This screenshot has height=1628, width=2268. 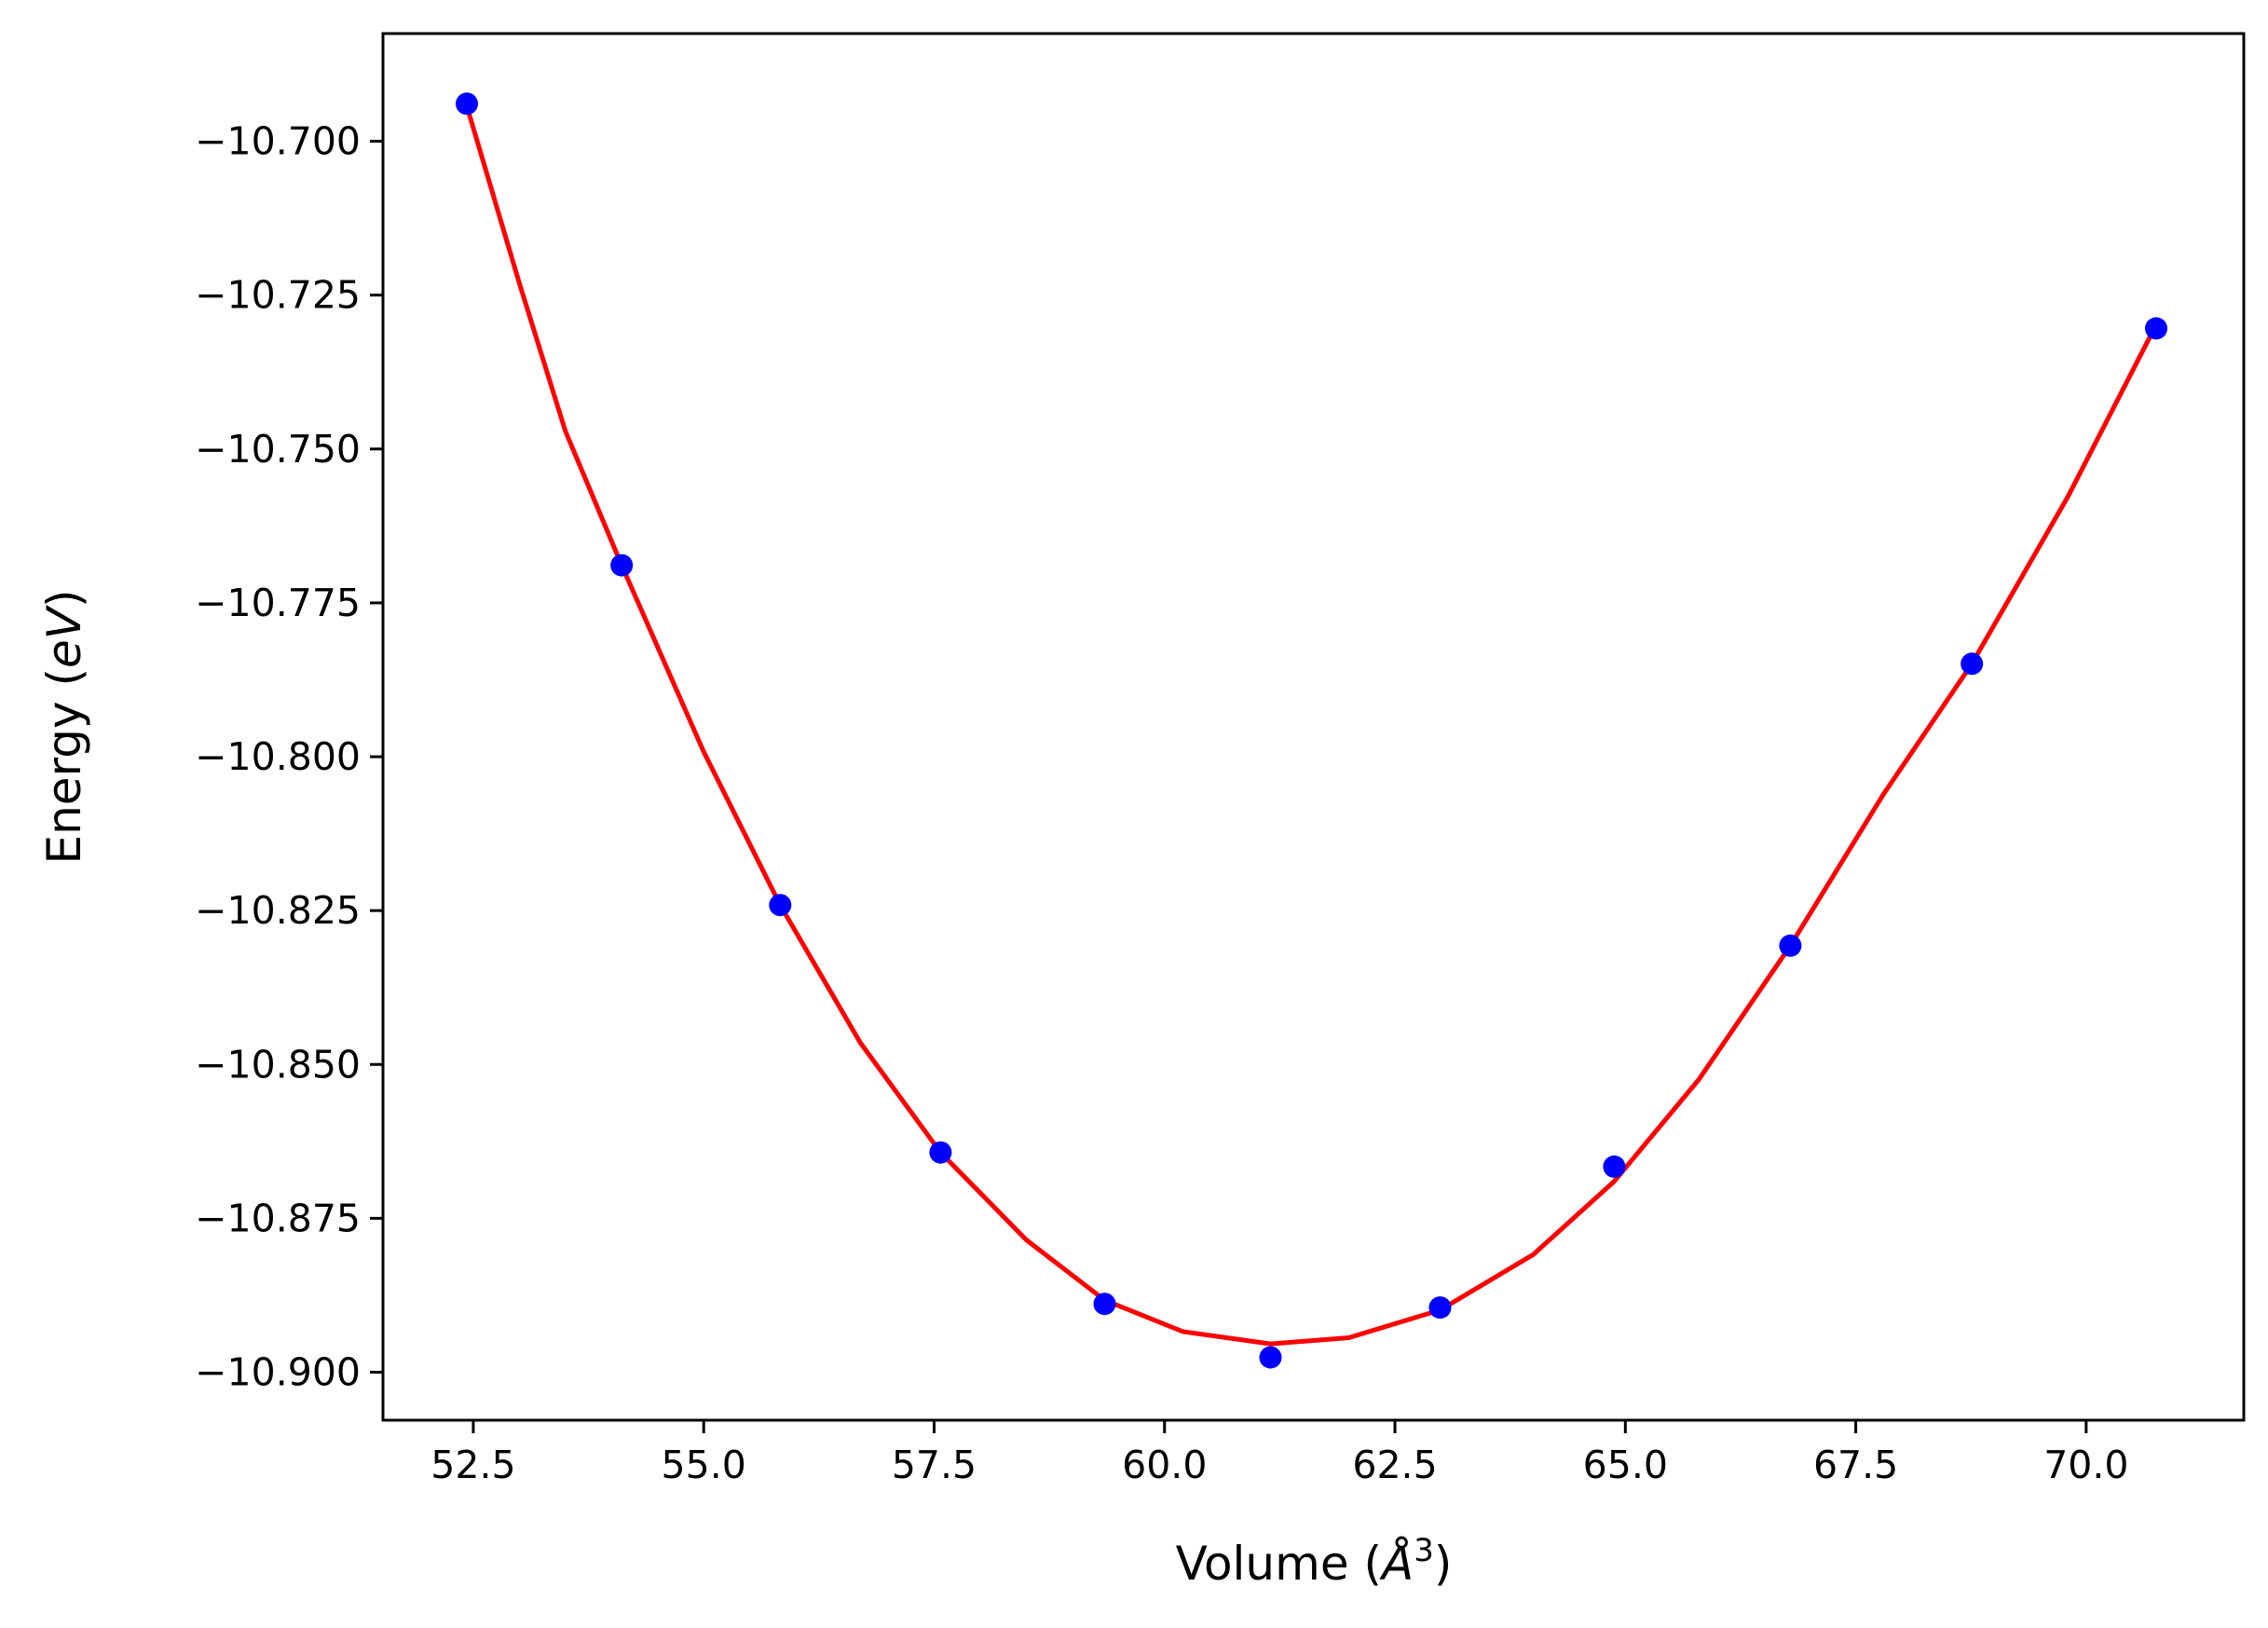 What do you see at coordinates (64, 600) in the screenshot?
I see `y-axis-label-close: )` at bounding box center [64, 600].